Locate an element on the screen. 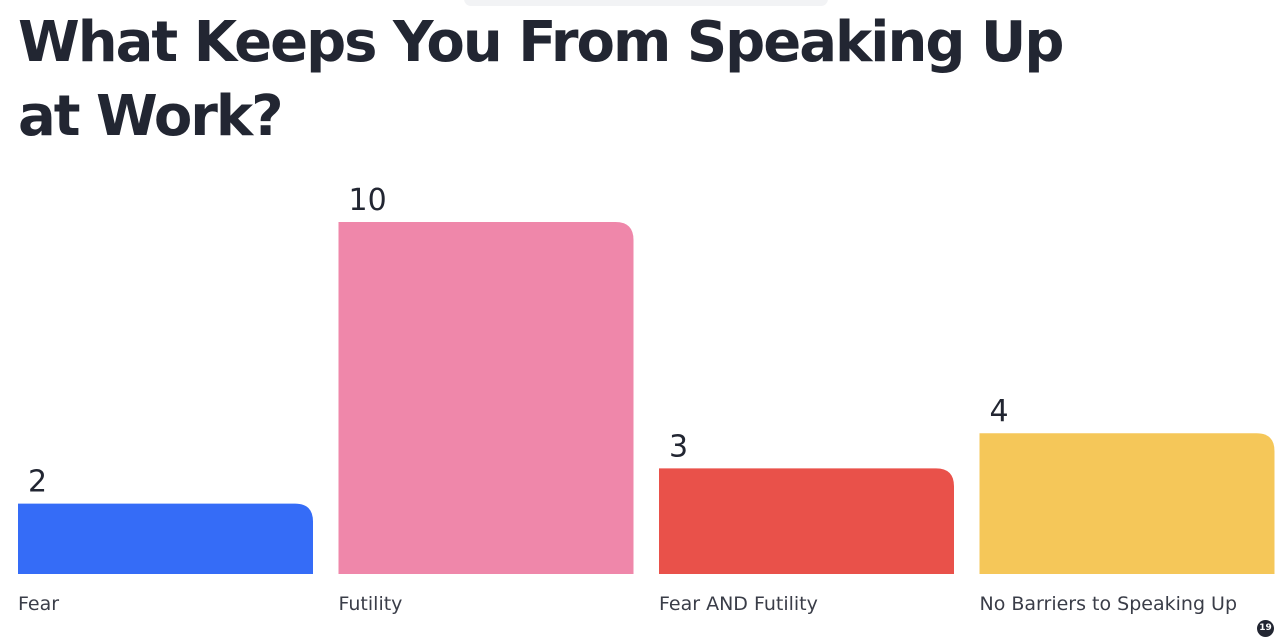 The height and width of the screenshot is (642, 1288). value-label-0: 2 is located at coordinates (37, 482).